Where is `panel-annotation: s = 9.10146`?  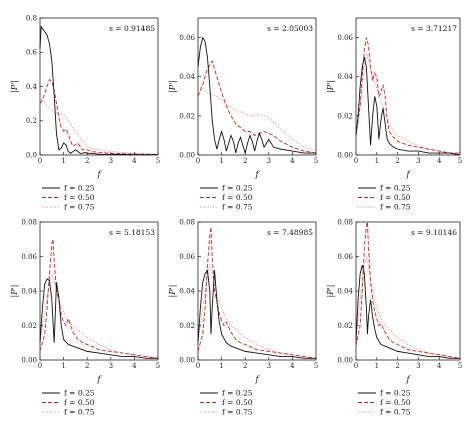 panel-annotation: s = 9.10146 is located at coordinates (434, 232).